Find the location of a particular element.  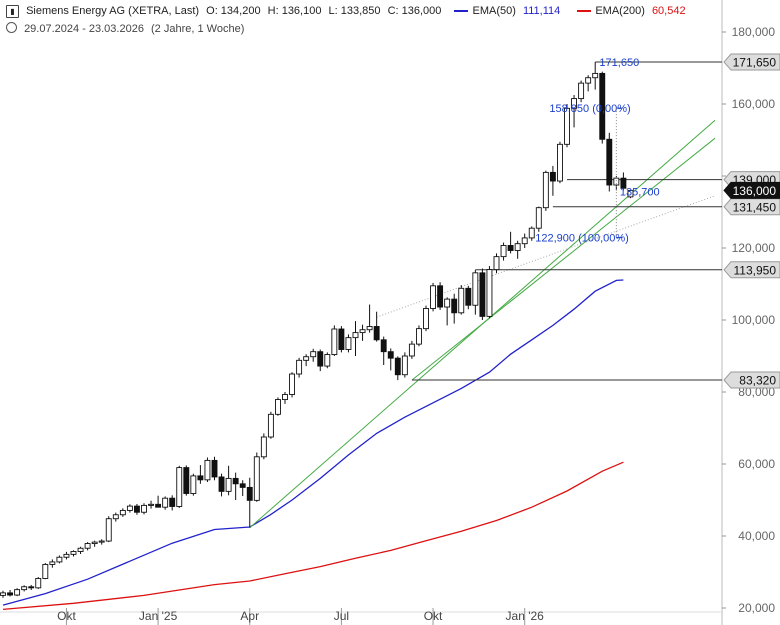

level-price-label: 131,450 is located at coordinates (755, 207).